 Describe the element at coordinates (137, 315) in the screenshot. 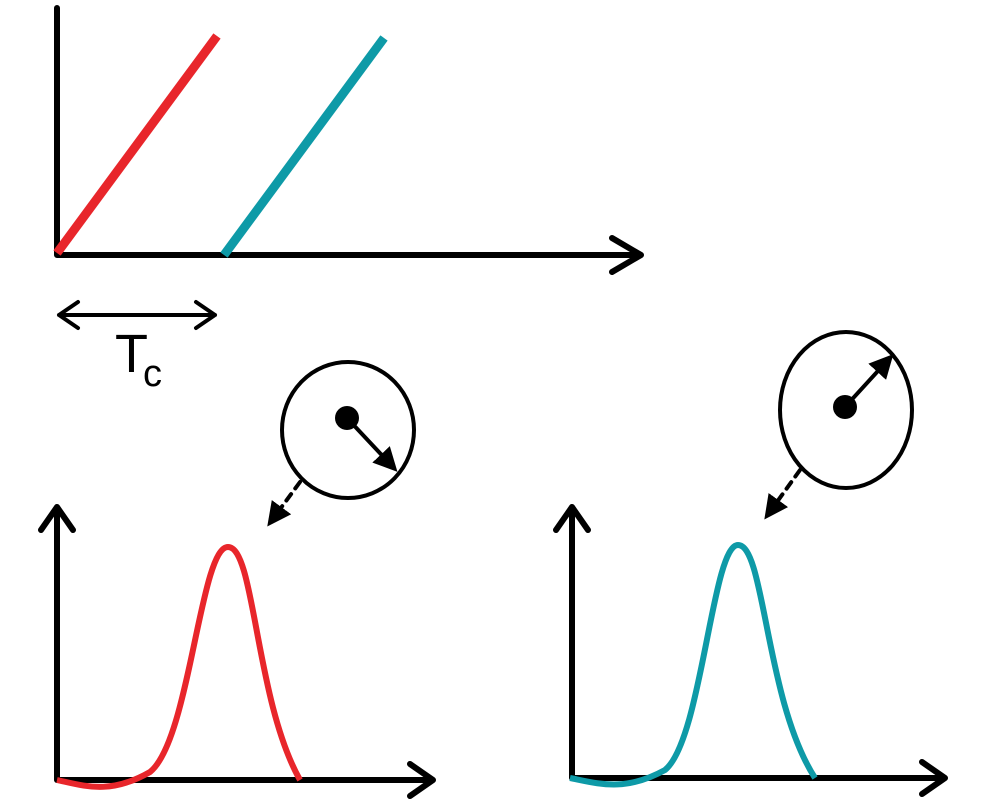

I see `tc-arrow` at that location.